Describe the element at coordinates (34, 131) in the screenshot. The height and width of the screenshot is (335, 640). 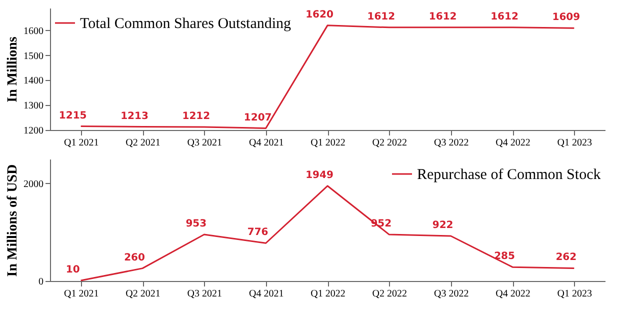
I see `y-tick-label: 1200` at that location.